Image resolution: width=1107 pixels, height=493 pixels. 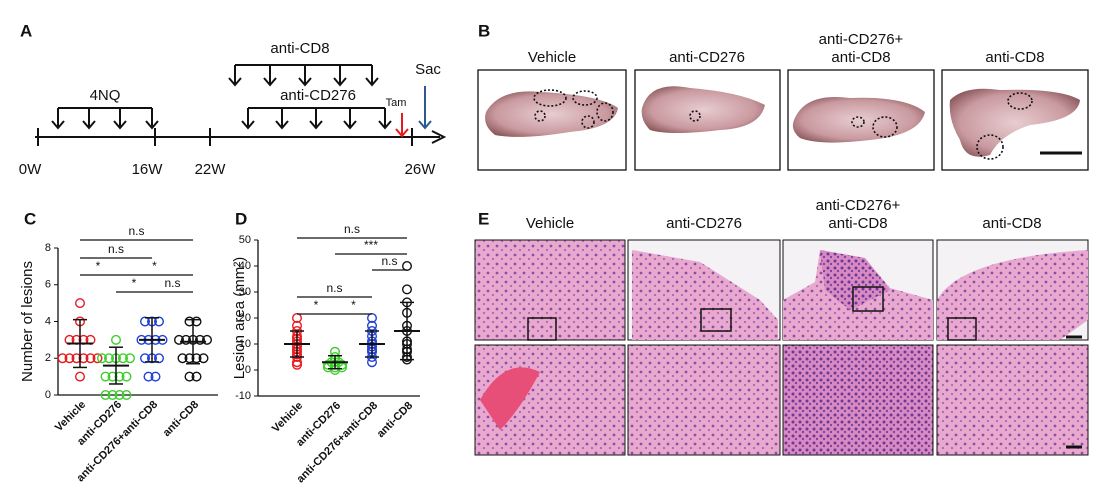 What do you see at coordinates (484, 30) in the screenshot?
I see `panel-label: B` at bounding box center [484, 30].